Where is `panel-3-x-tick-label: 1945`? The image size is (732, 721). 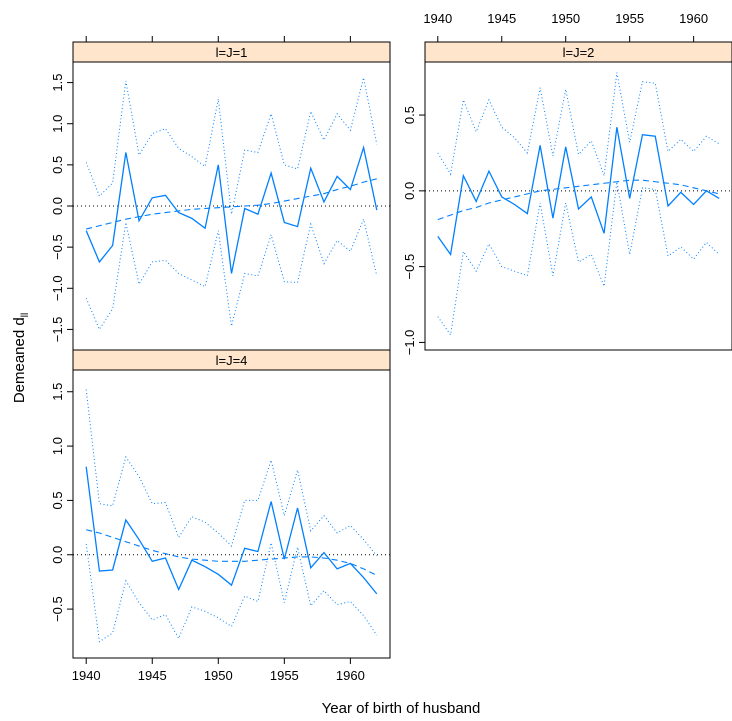 panel-3-x-tick-label: 1945 is located at coordinates (152, 675).